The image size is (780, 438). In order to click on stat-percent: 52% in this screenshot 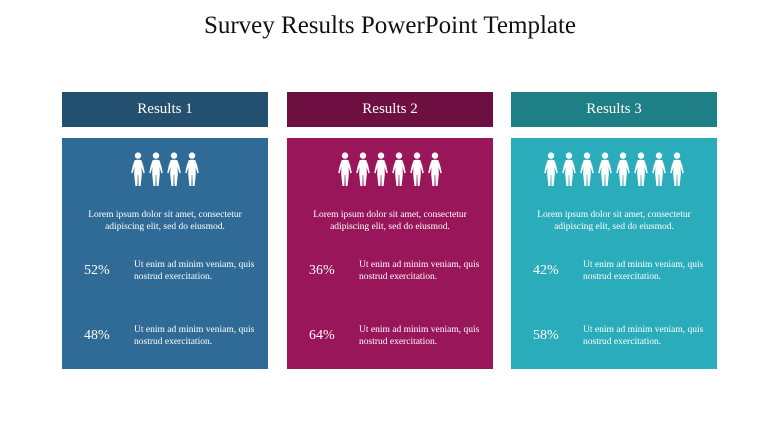, I will do `click(97, 270)`.